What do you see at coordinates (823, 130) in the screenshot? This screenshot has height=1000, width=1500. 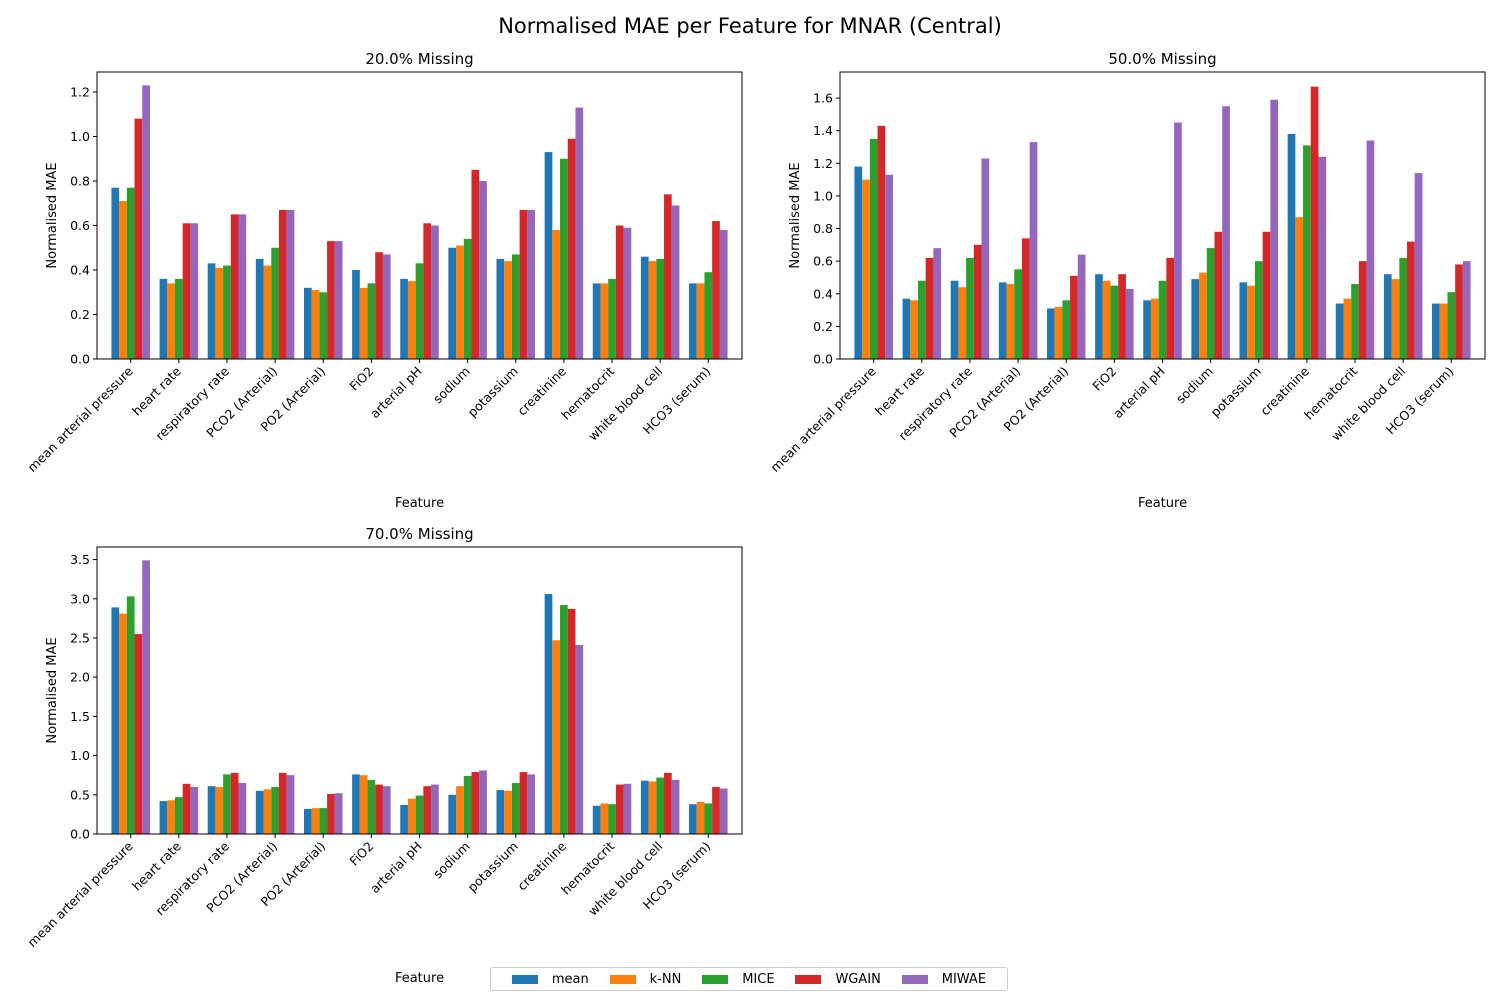 I see `y-tick-label: 1.4` at bounding box center [823, 130].